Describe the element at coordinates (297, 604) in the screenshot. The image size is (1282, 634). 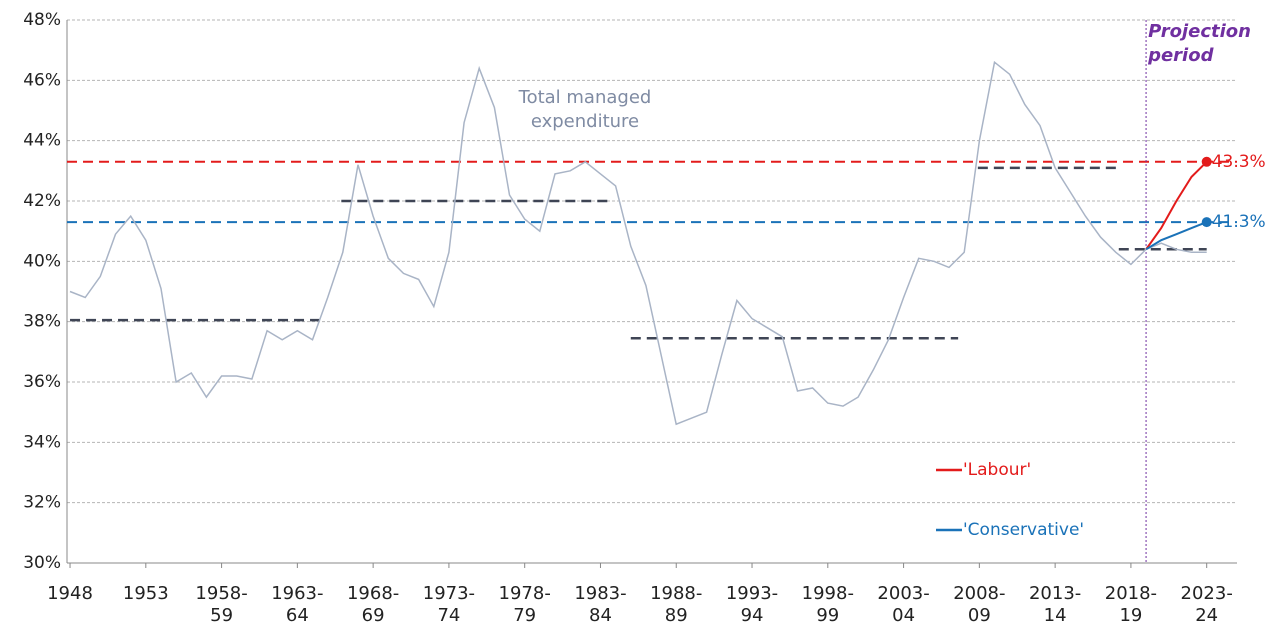
I see `x-tick-label: 1963-64` at that location.